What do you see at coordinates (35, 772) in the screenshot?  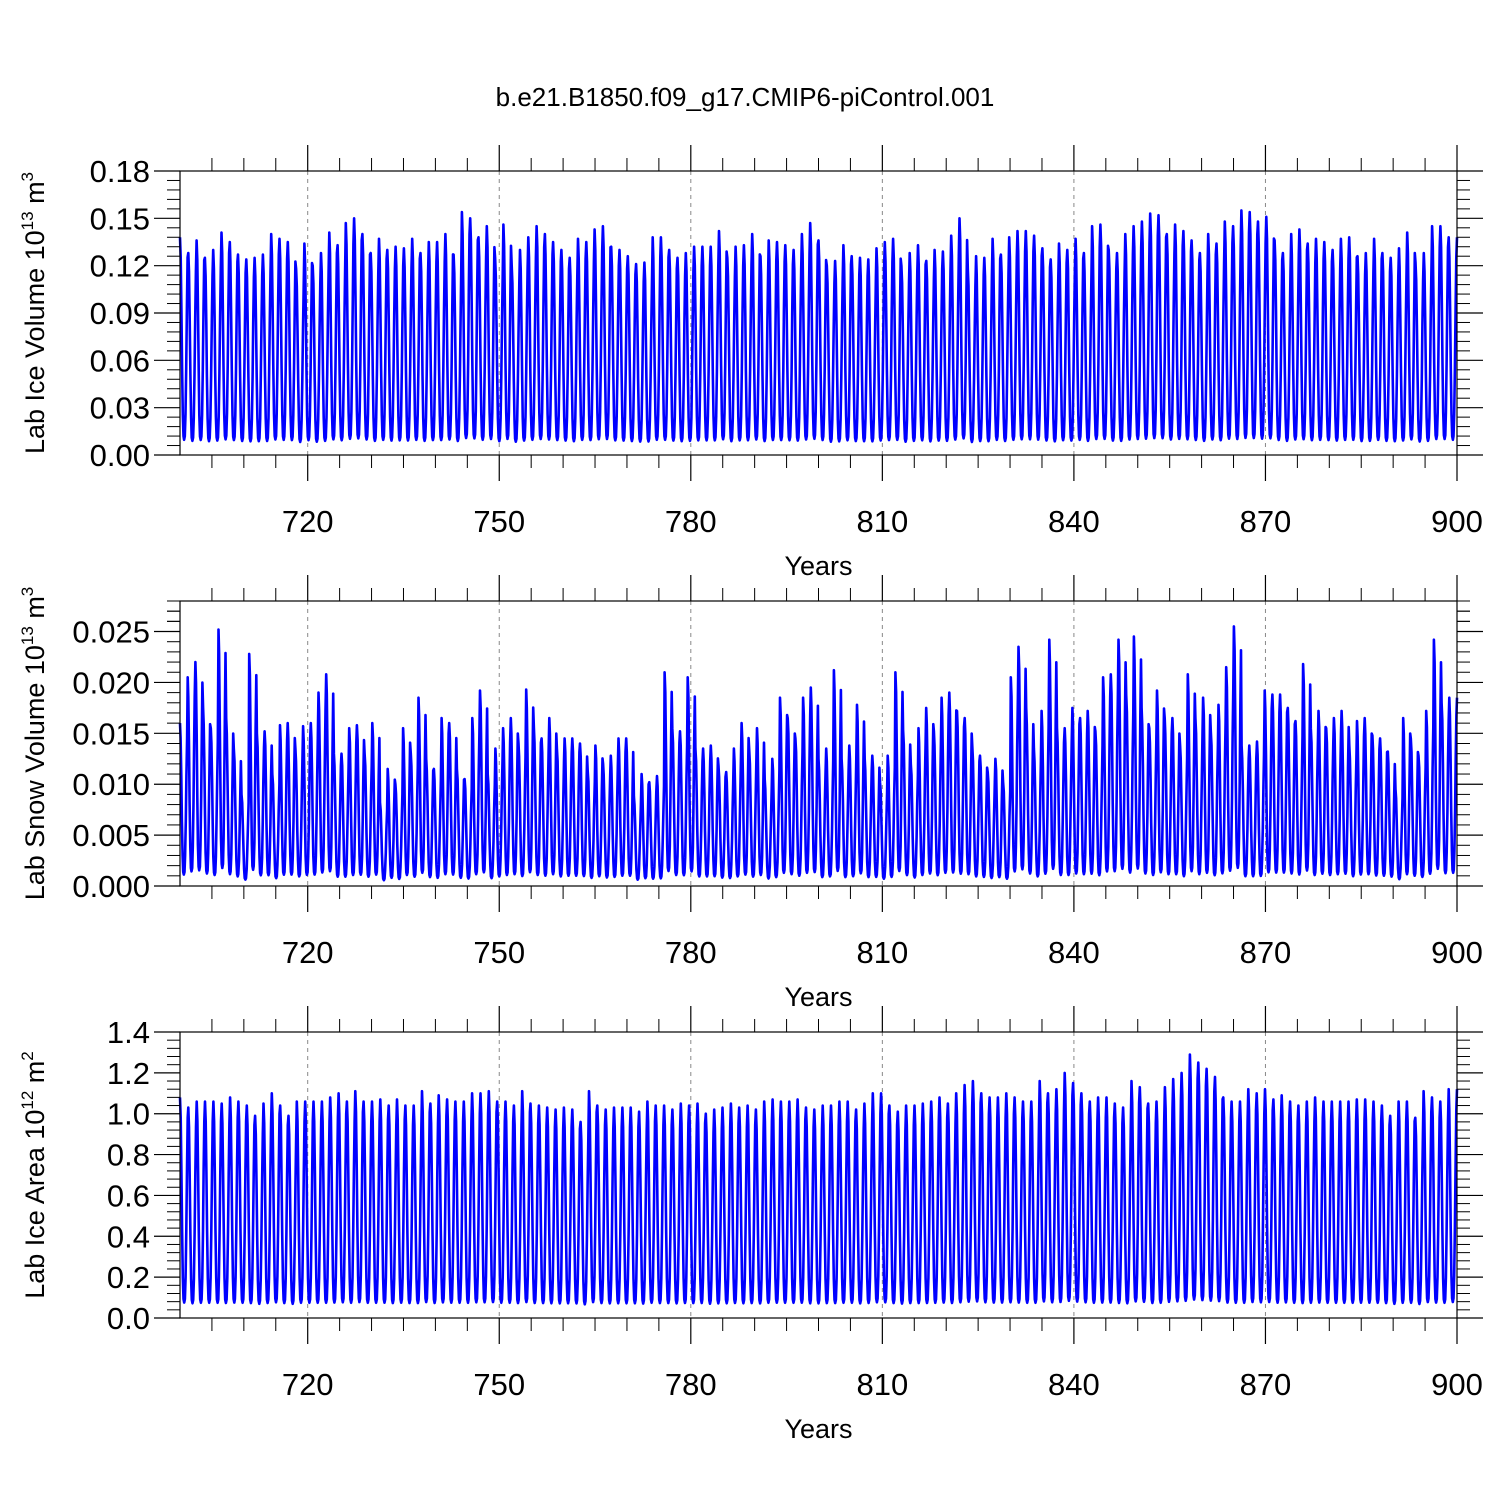 I see `y-axis-label-text: Lab Snow Volume 10` at bounding box center [35, 772].